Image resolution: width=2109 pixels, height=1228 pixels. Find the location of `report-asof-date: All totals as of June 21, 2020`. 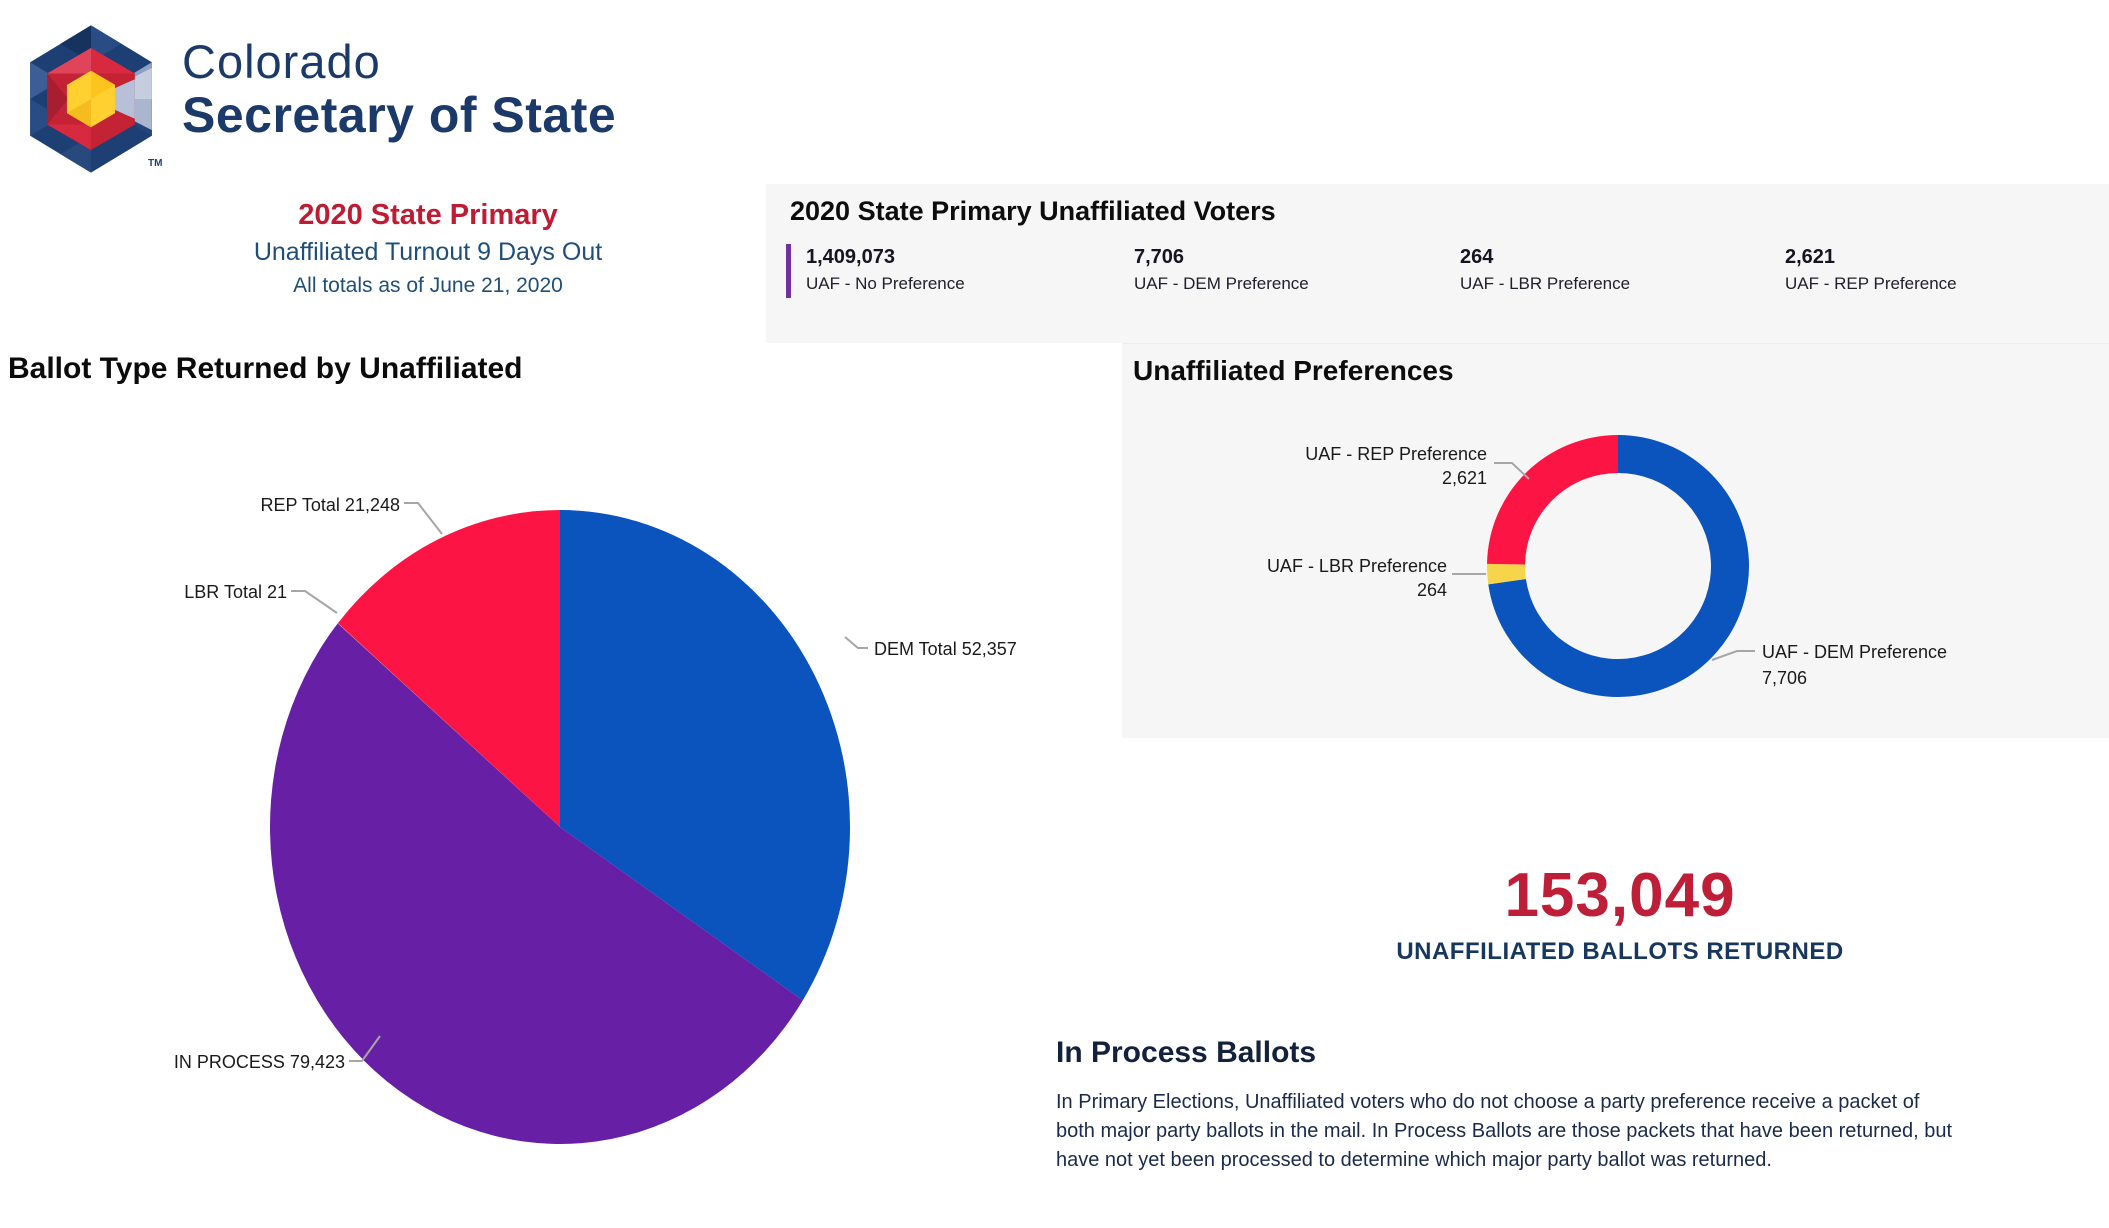

report-asof-date: All totals as of June 21, 2020 is located at coordinates (428, 285).